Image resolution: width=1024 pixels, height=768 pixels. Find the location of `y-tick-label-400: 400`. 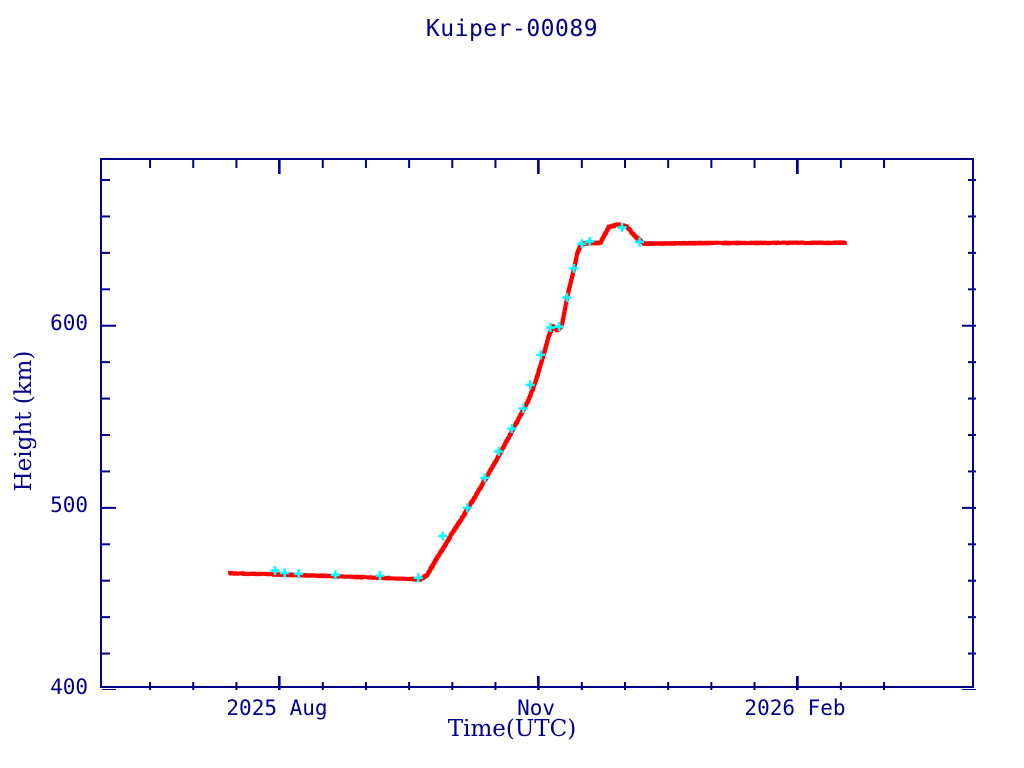

y-tick-label-400: 400 is located at coordinates (69, 687).